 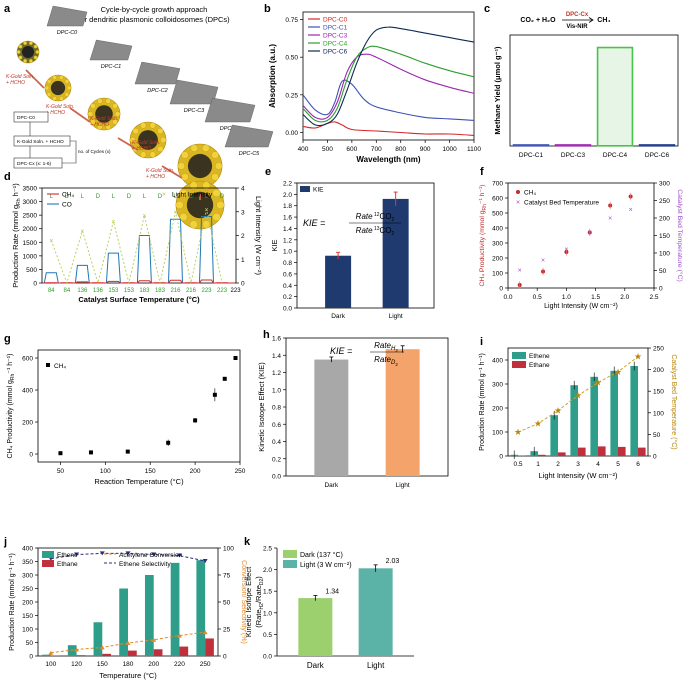 I want to click on y-tick-label: 250, so click(x=27, y=589).